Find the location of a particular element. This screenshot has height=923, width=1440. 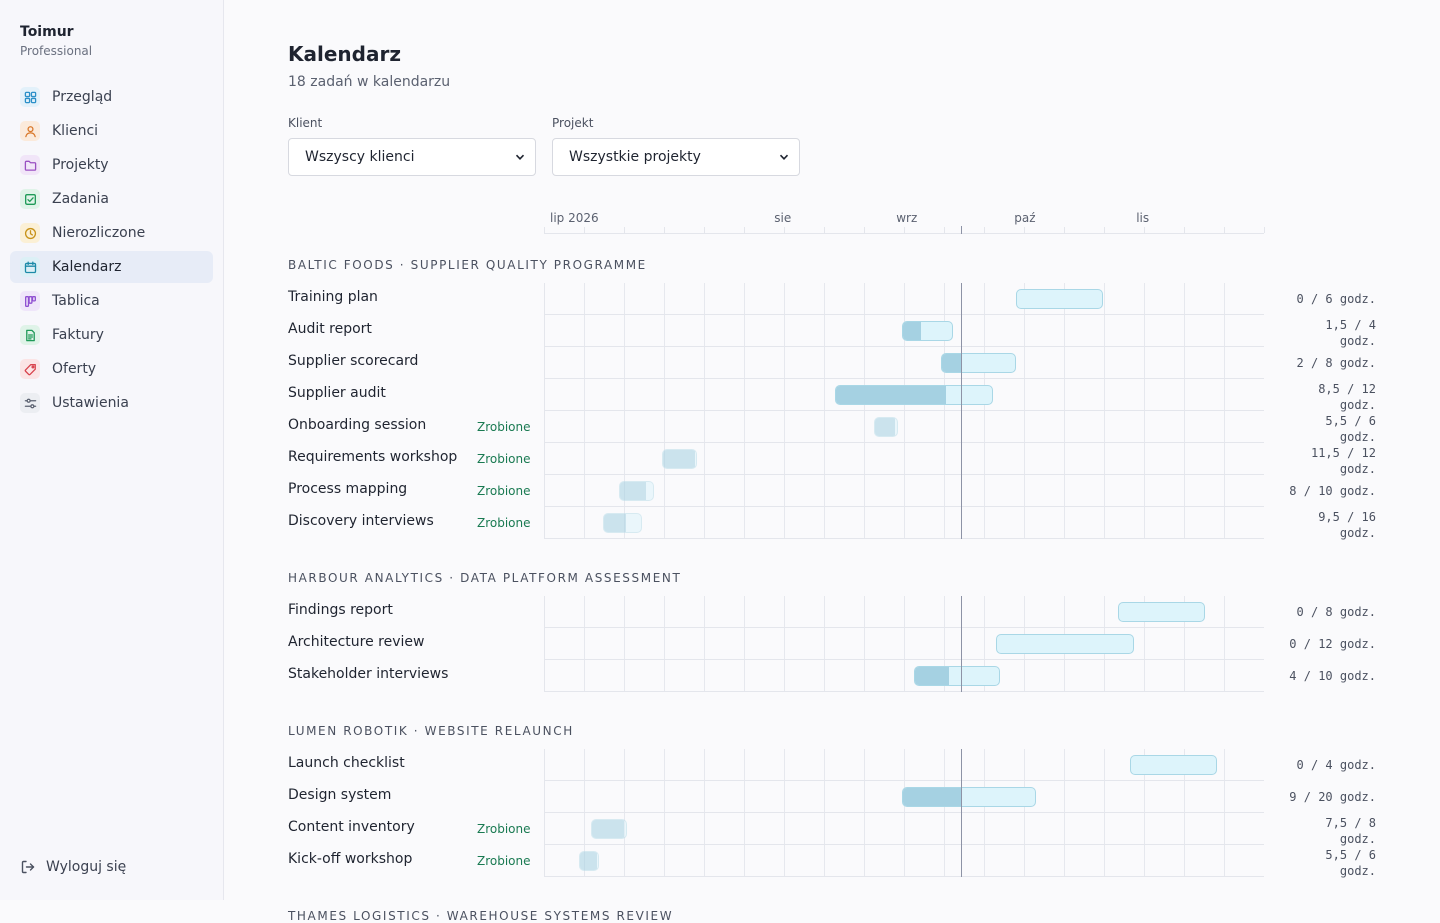

task-hours: 8 / 10 godz. is located at coordinates (1332, 491).